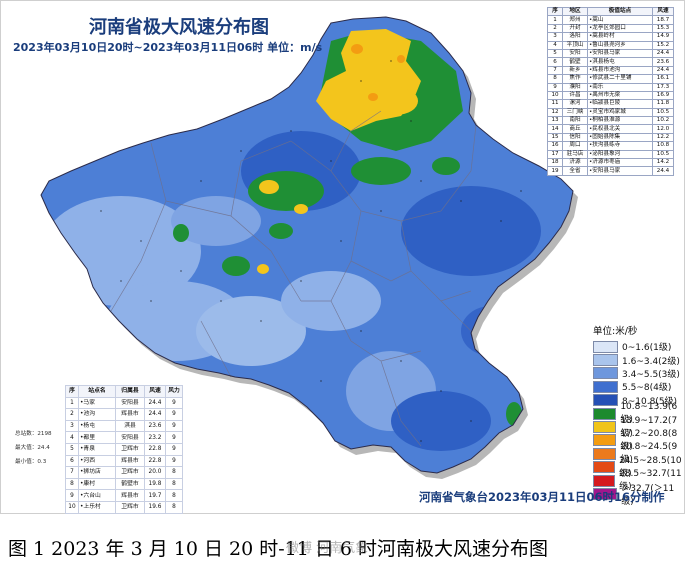  Describe the element at coordinates (620, 112) in the screenshot. I see `city-station: •灵宝市鸡家城` at that location.